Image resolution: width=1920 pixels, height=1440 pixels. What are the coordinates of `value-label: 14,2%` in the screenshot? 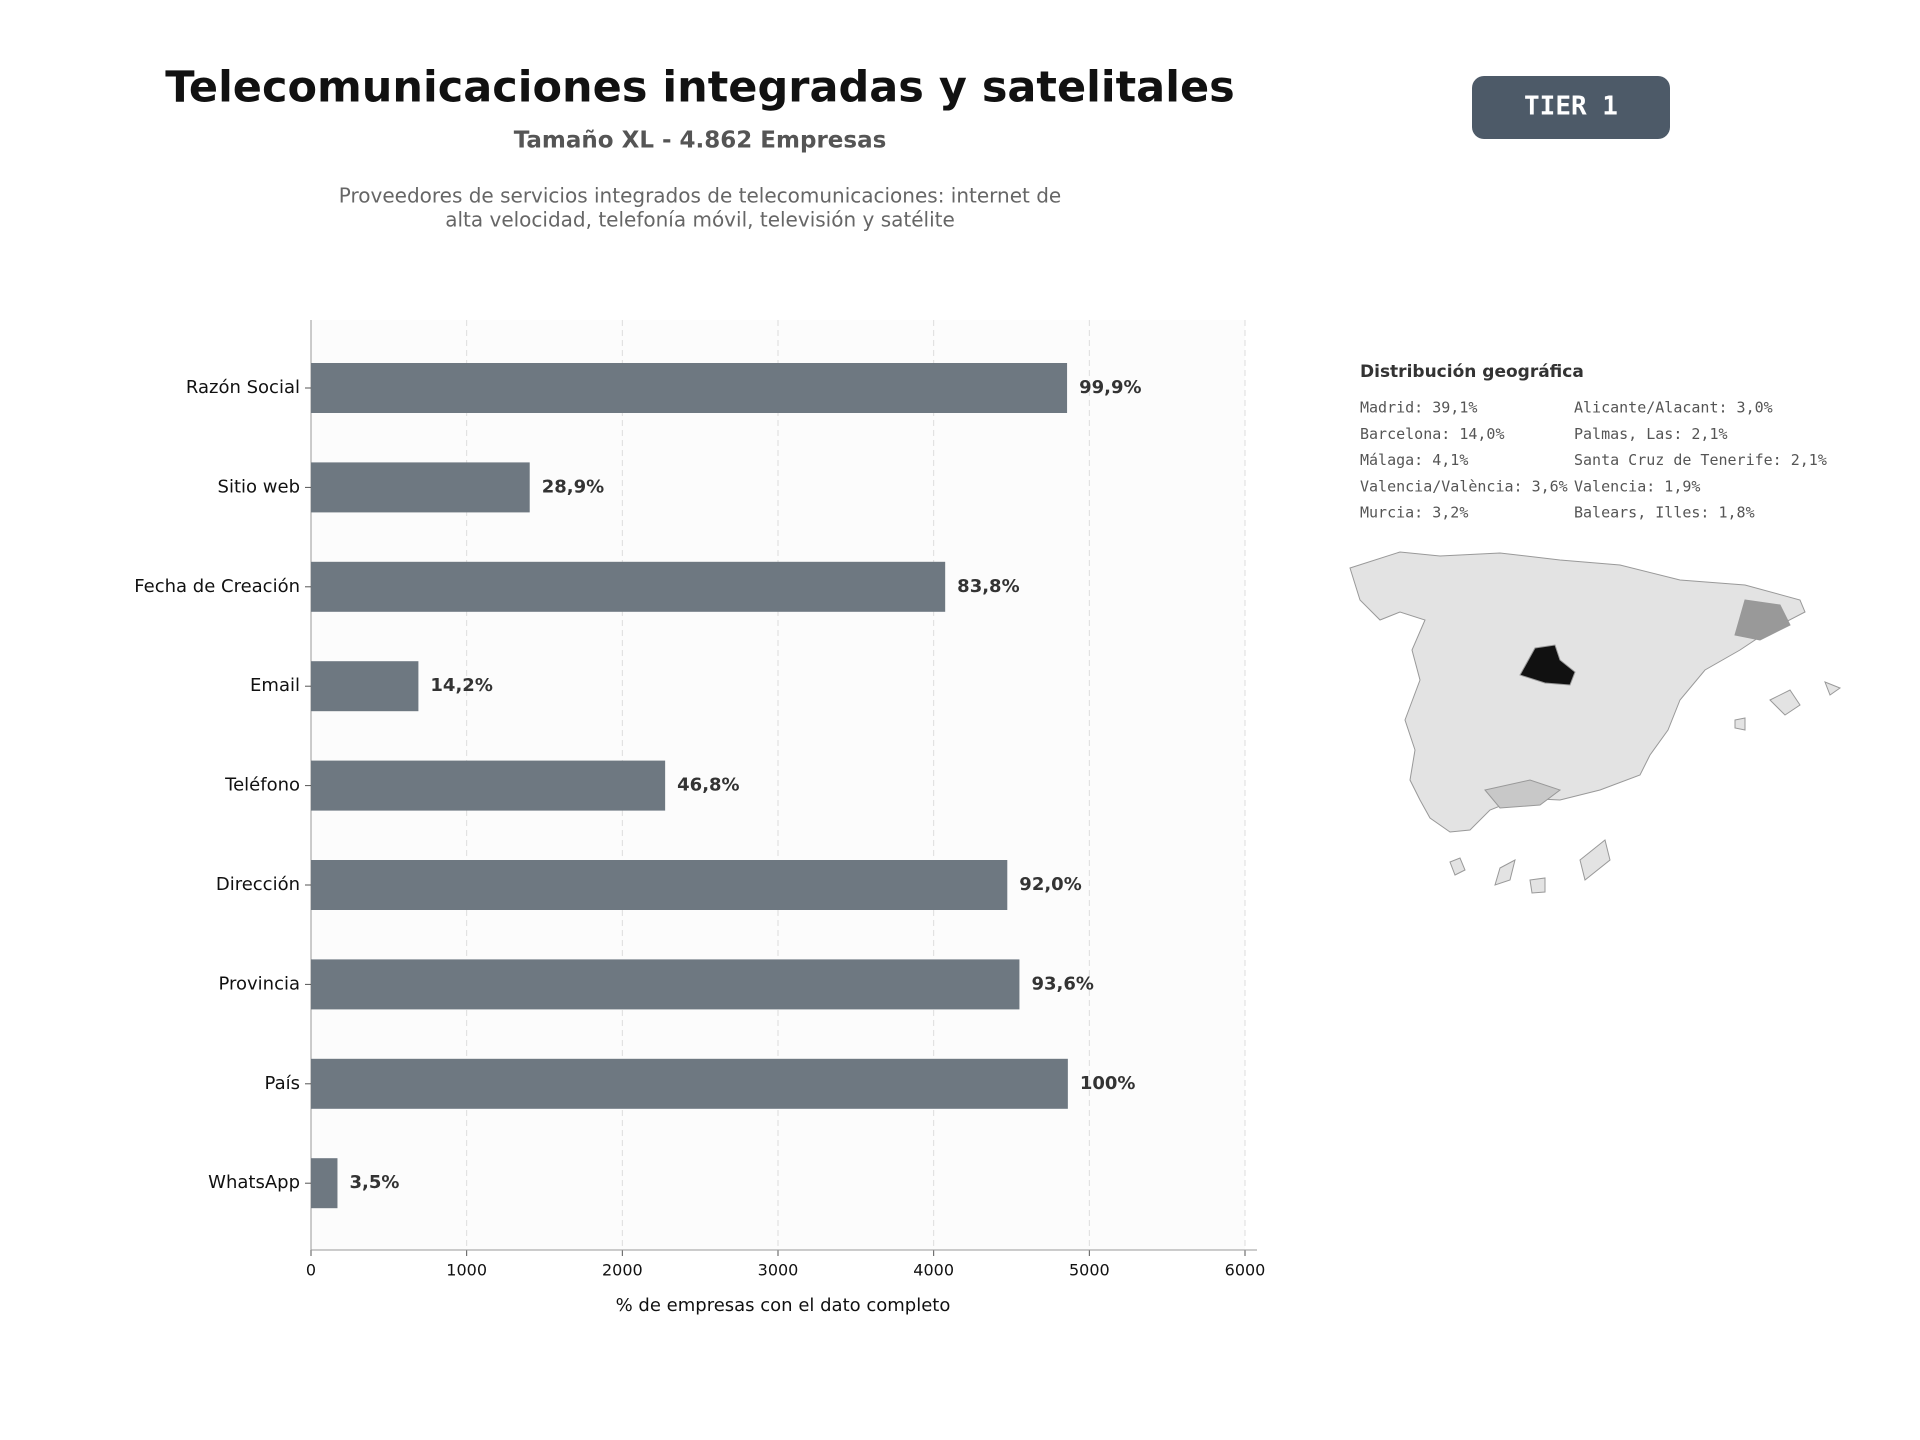 It's located at (461, 685).